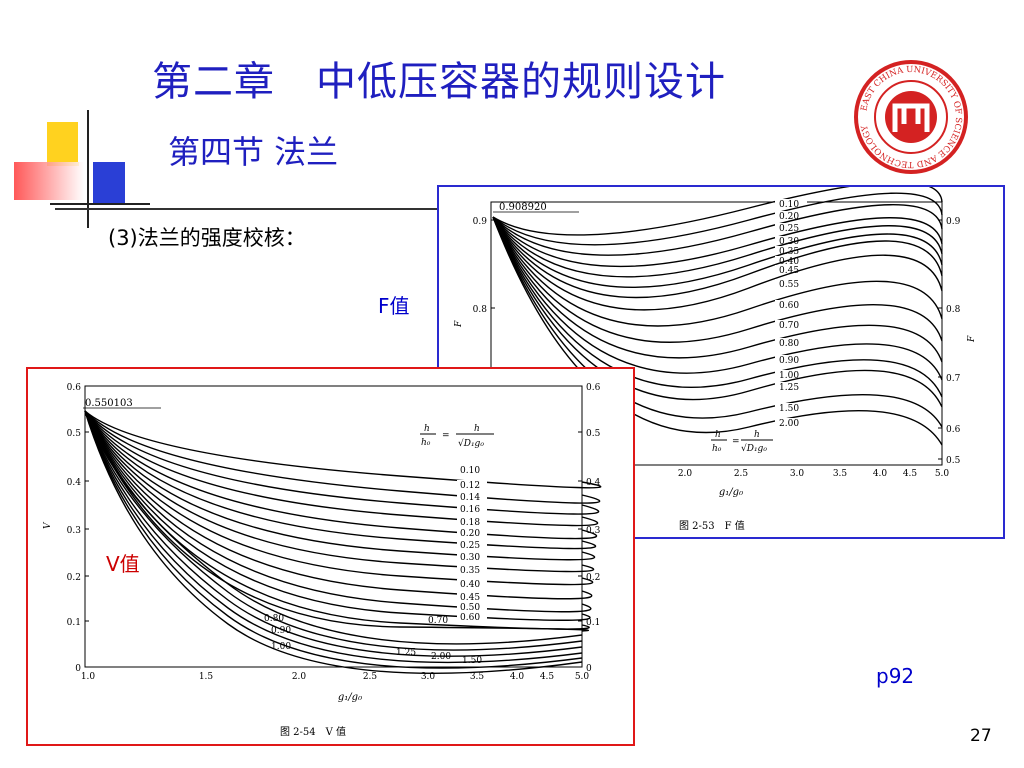 The width and height of the screenshot is (1024, 768). I want to click on v-x-tick: 2.5, so click(370, 677).